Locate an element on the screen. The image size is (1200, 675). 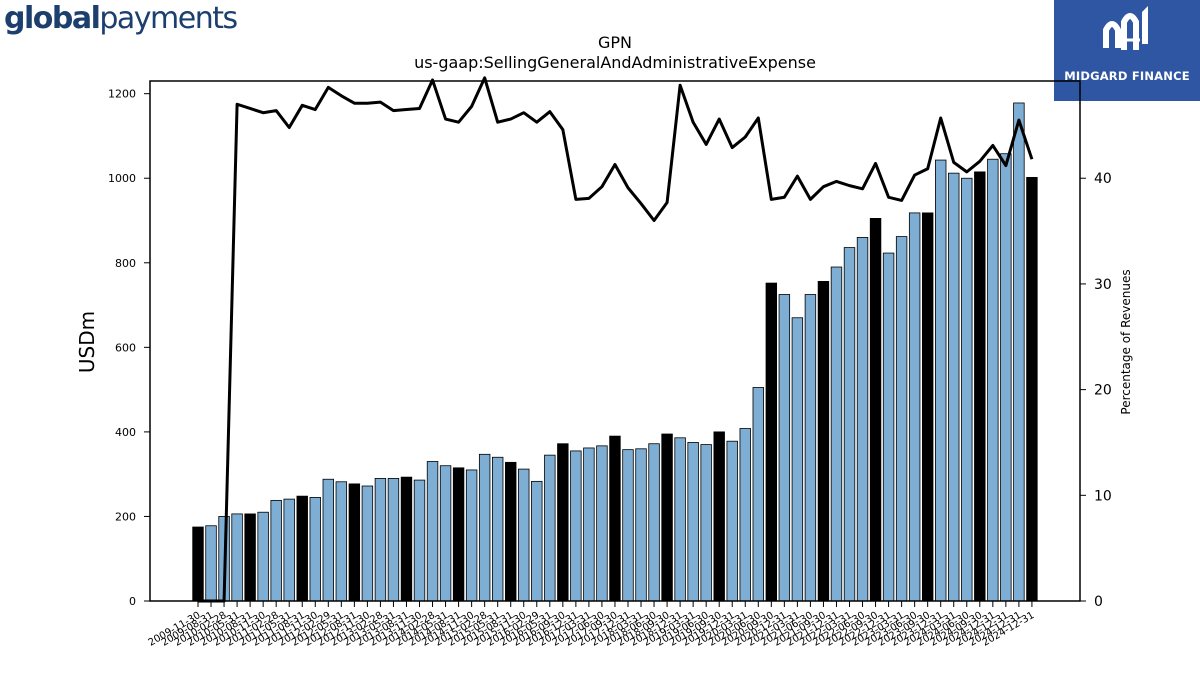
midgard-brand-text: MIDGARD FINANCE is located at coordinates (1127, 76).